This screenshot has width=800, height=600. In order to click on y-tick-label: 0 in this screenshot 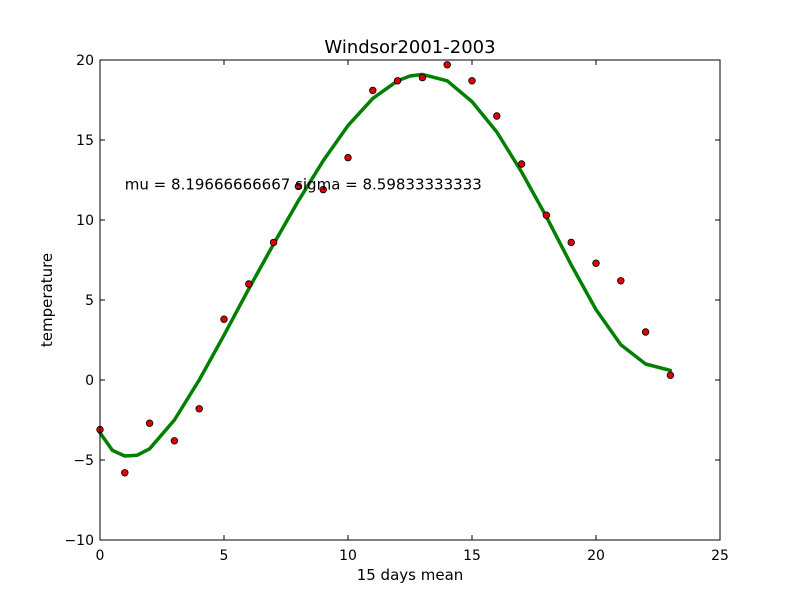, I will do `click(89, 381)`.